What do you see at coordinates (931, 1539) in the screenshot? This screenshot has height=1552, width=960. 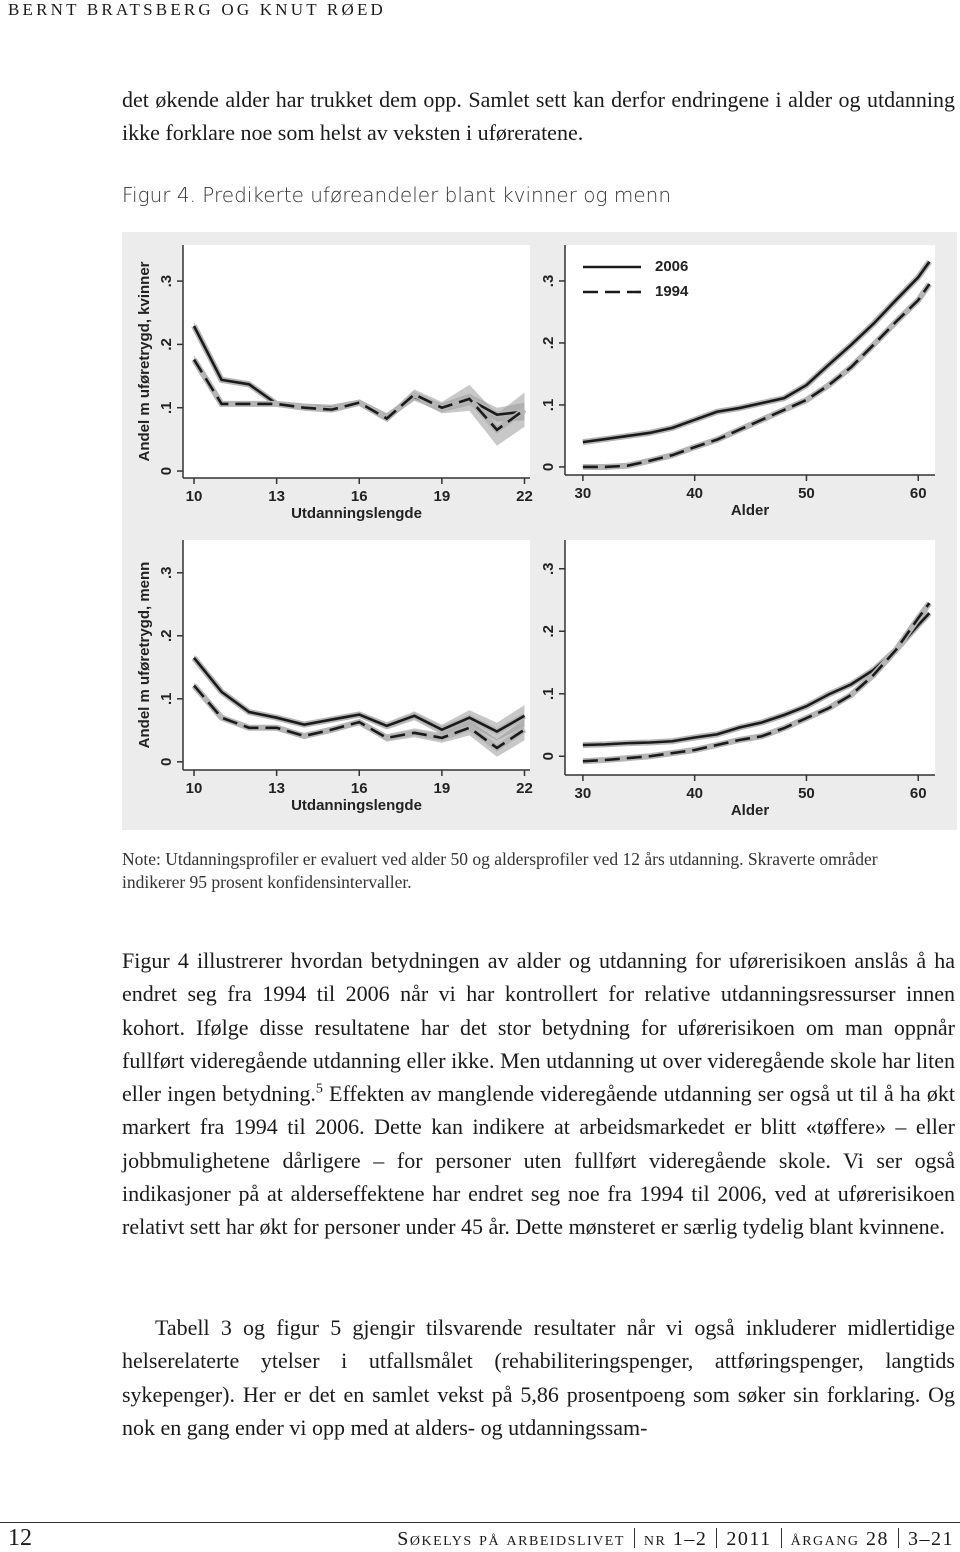 I see `pages: 3–21` at bounding box center [931, 1539].